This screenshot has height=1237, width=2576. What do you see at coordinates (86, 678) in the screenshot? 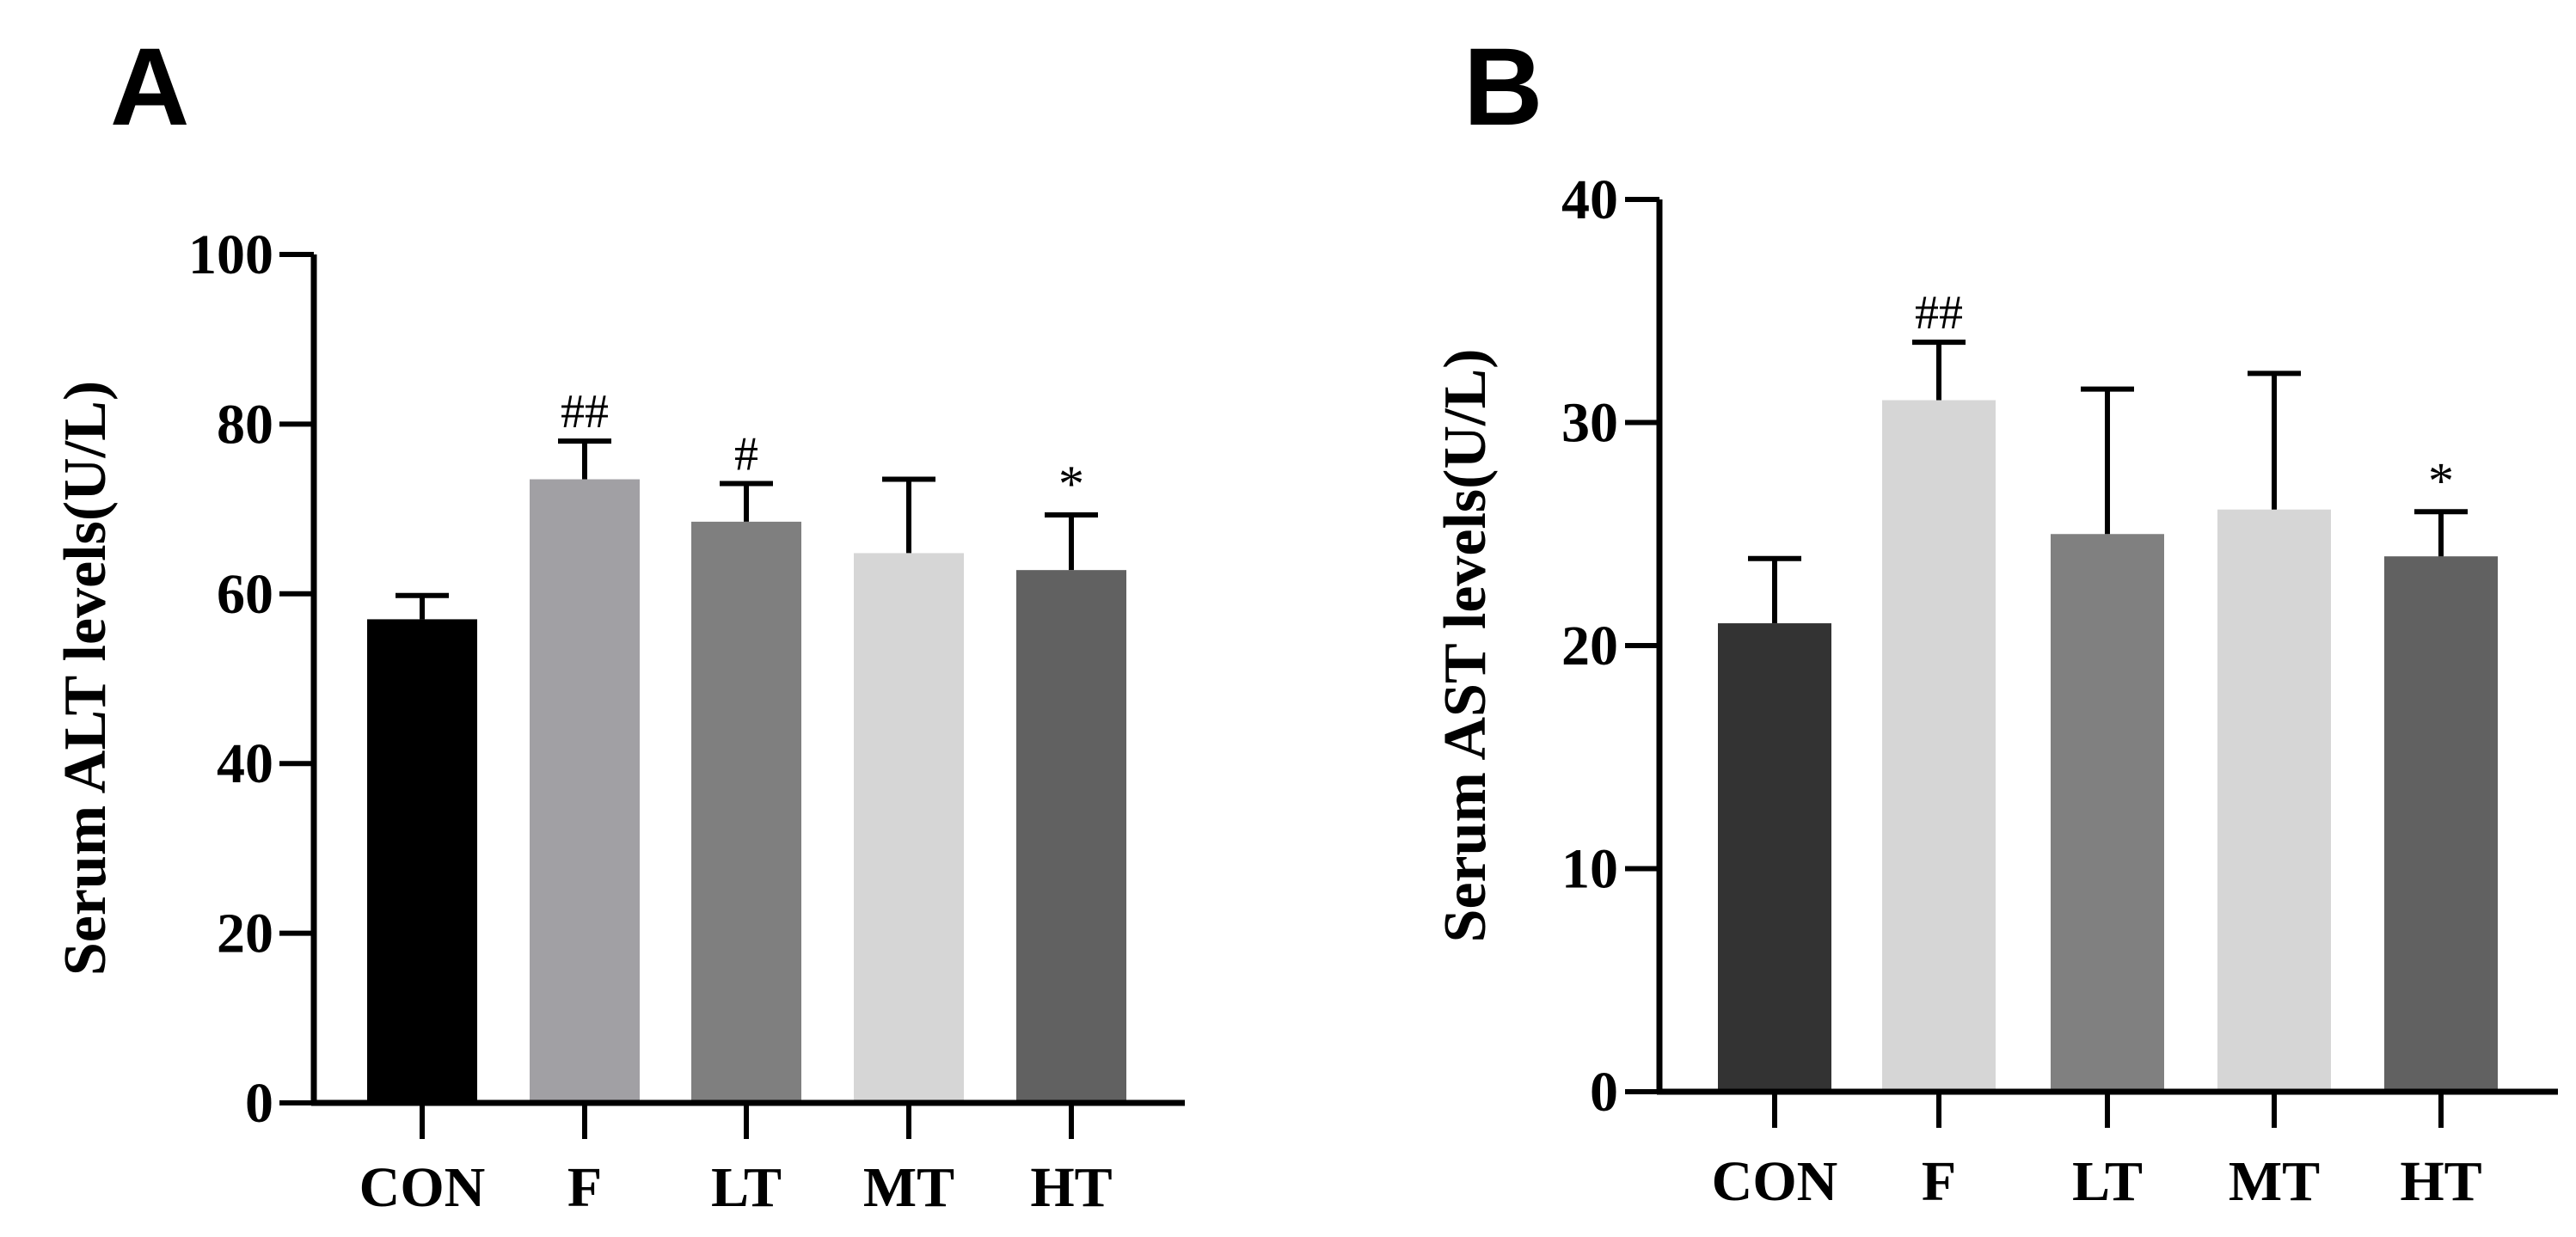
I see `y-axis-label: Serum ALT levels(U/L)` at bounding box center [86, 678].